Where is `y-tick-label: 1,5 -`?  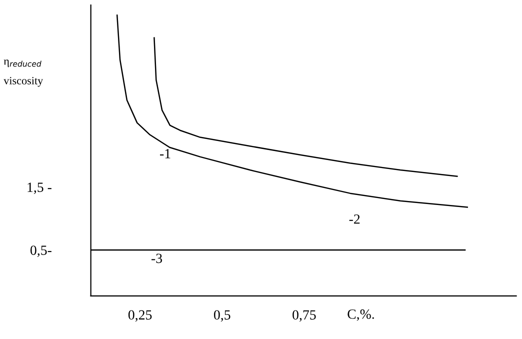
y-tick-label: 1,5 - is located at coordinates (40, 188).